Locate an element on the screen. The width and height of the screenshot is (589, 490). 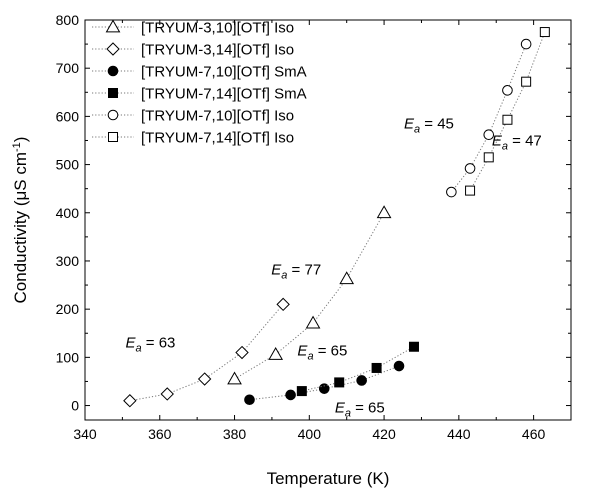
activation-energy-label: Ea = 77 is located at coordinates (296, 271).